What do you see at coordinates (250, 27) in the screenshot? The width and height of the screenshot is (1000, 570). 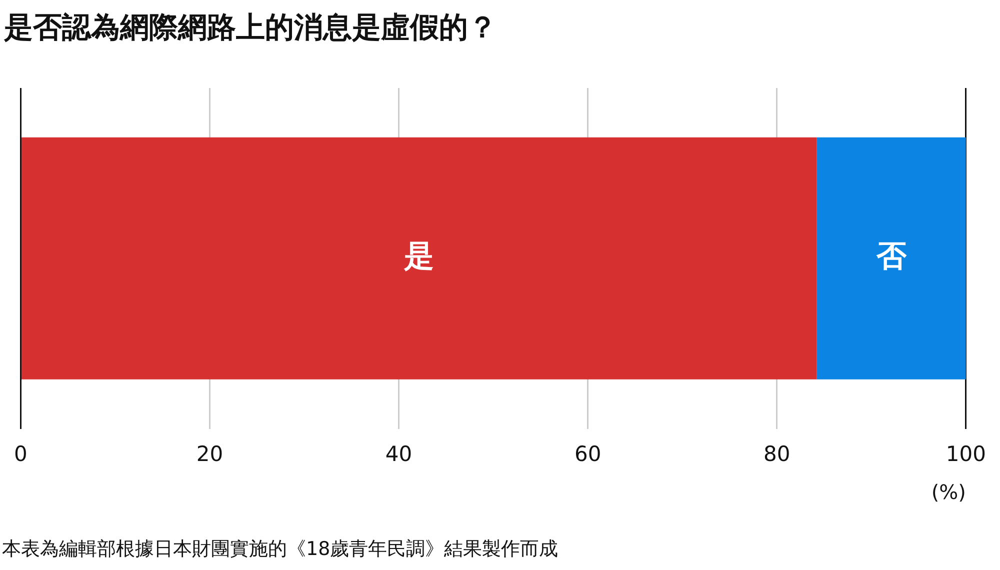 I see `chart-title: 是否認為網際網路上的消息是虛假的？` at bounding box center [250, 27].